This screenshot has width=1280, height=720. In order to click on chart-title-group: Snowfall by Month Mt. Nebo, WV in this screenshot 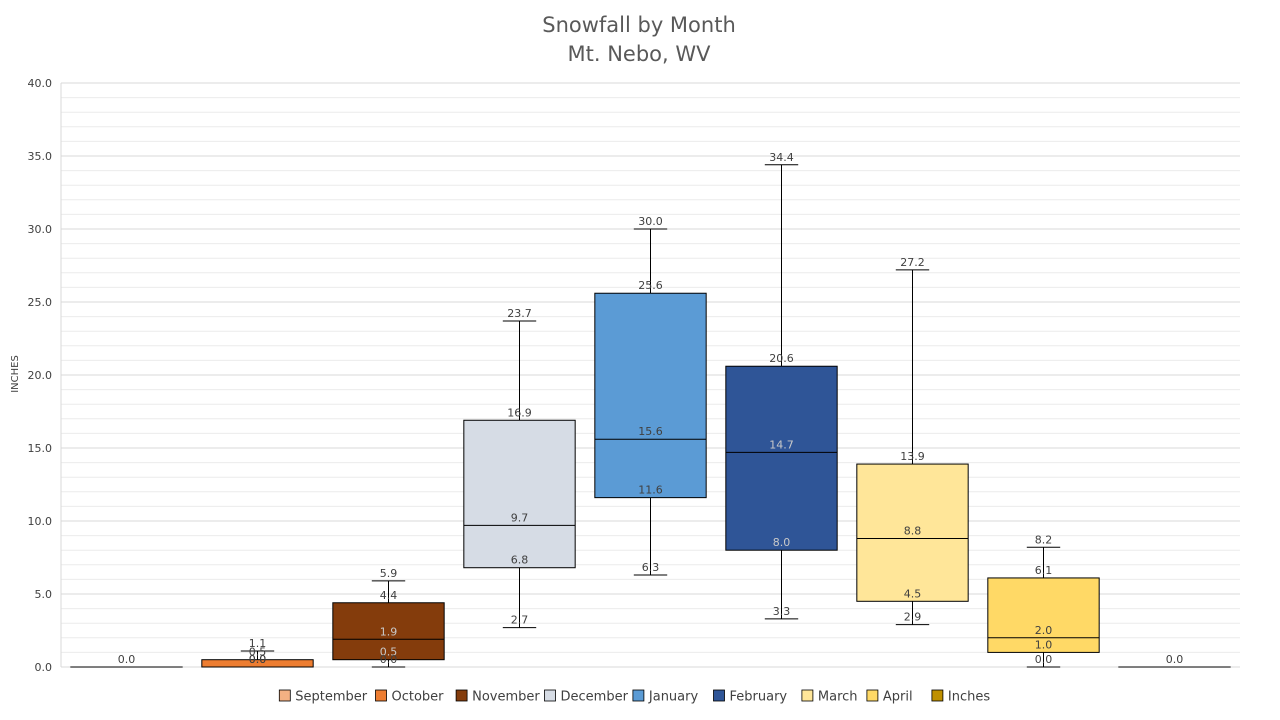, I will do `click(639, 39)`.